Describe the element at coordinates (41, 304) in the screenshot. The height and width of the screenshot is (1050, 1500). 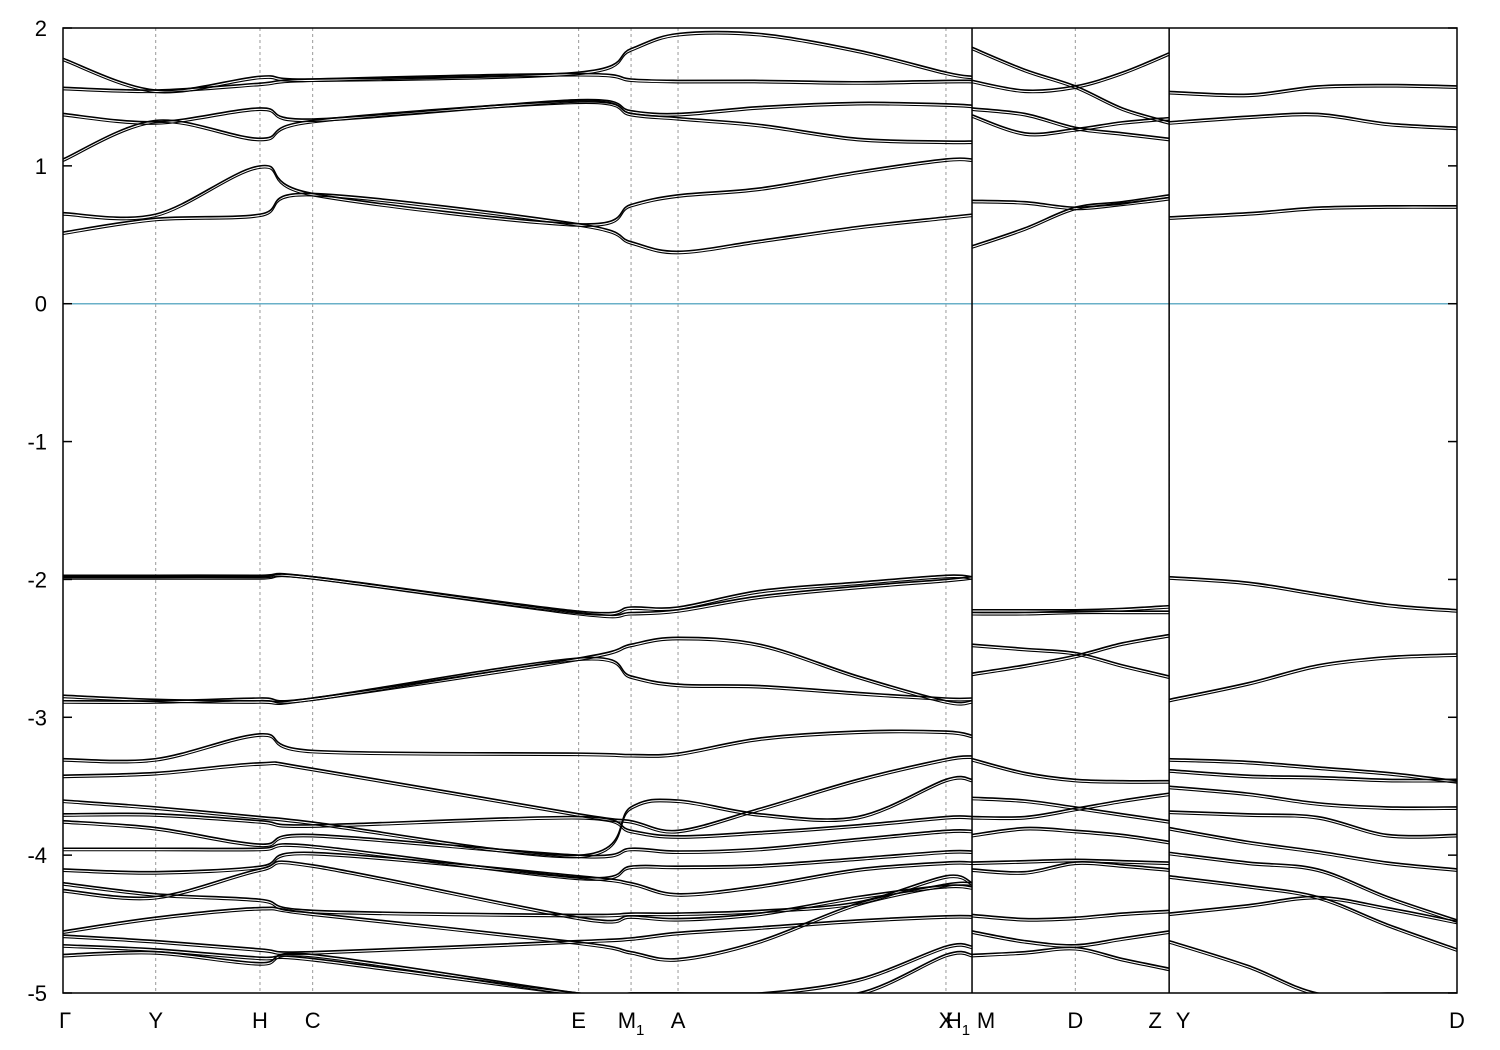
I see `y-tick-label: 0` at that location.